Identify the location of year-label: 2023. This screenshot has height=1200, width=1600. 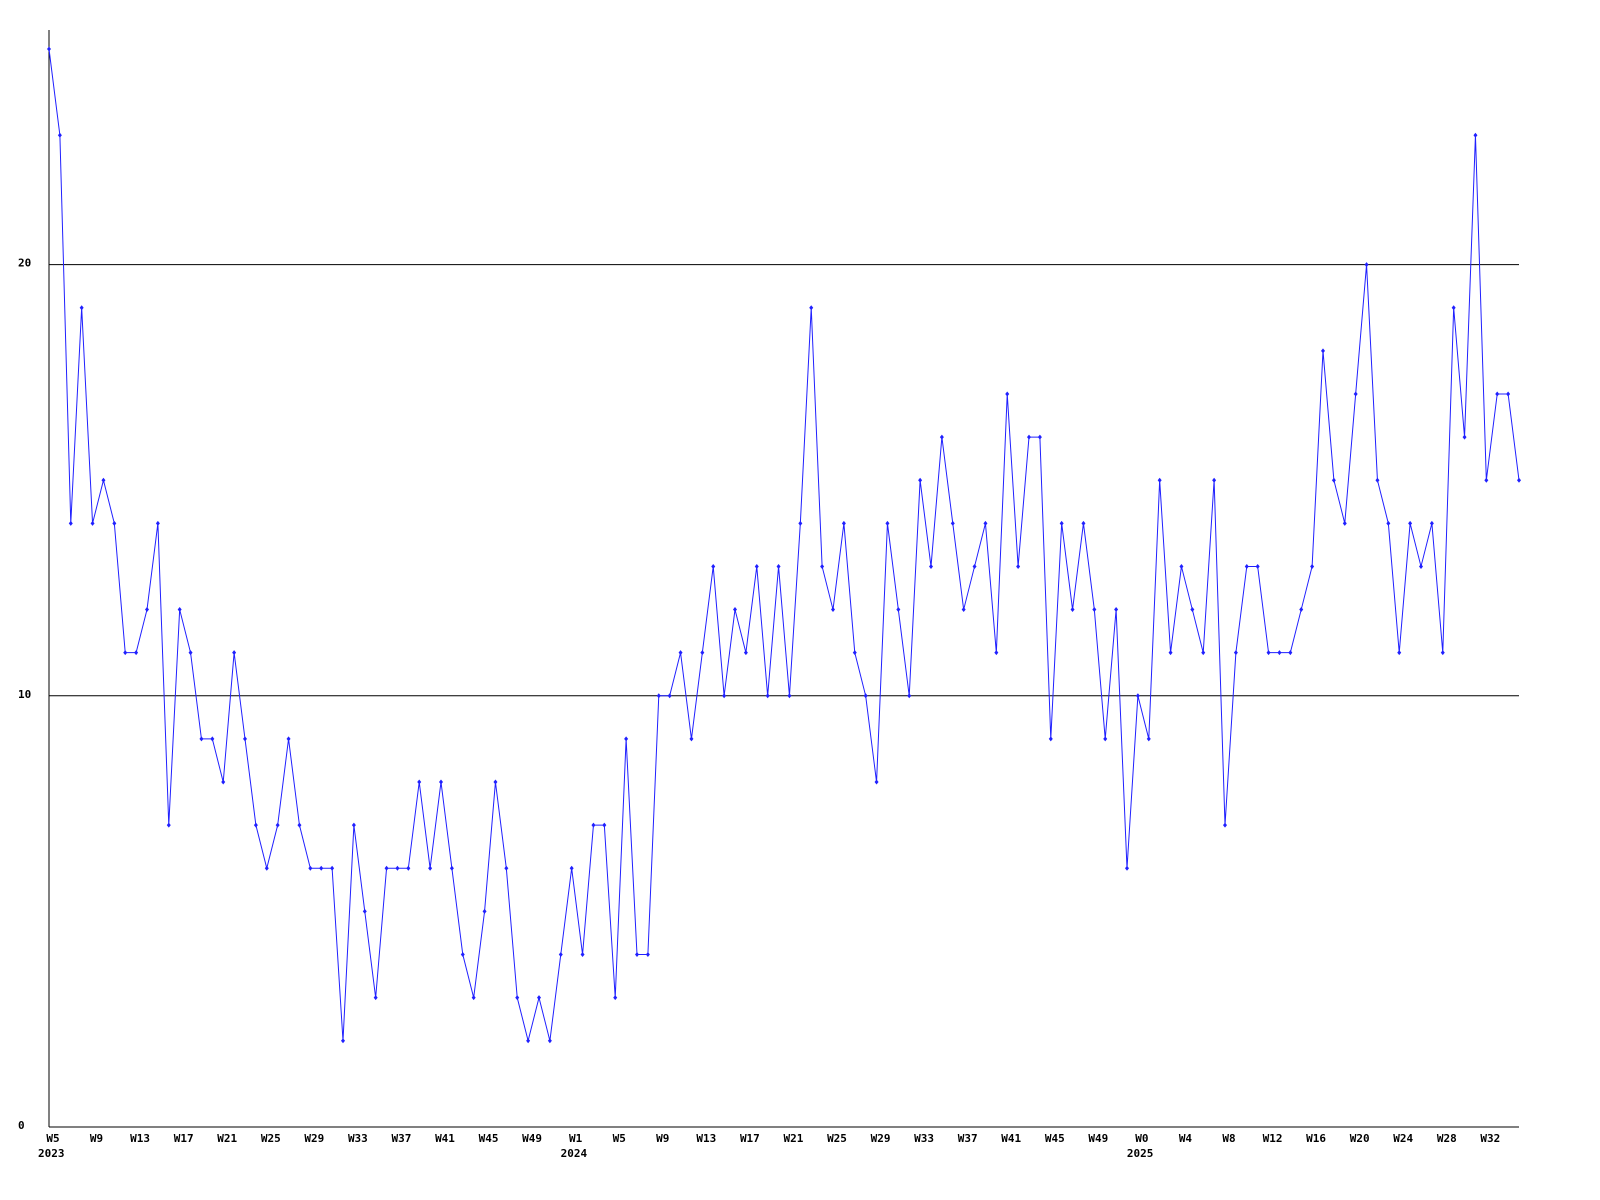
(51, 1153).